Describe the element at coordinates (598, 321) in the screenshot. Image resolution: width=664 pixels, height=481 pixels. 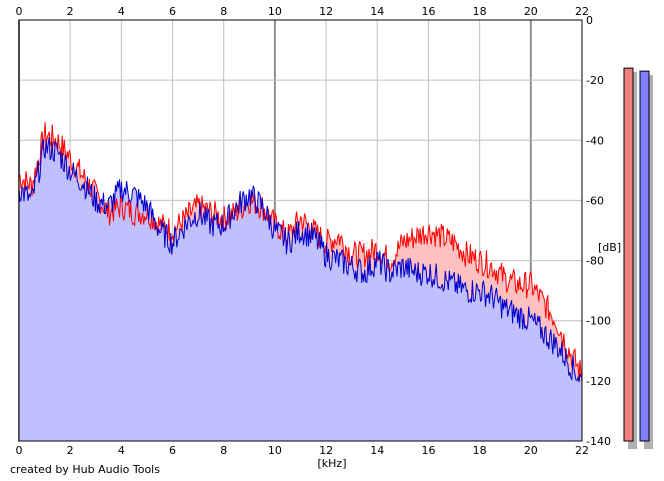
I see `y-tick-label: -100` at that location.